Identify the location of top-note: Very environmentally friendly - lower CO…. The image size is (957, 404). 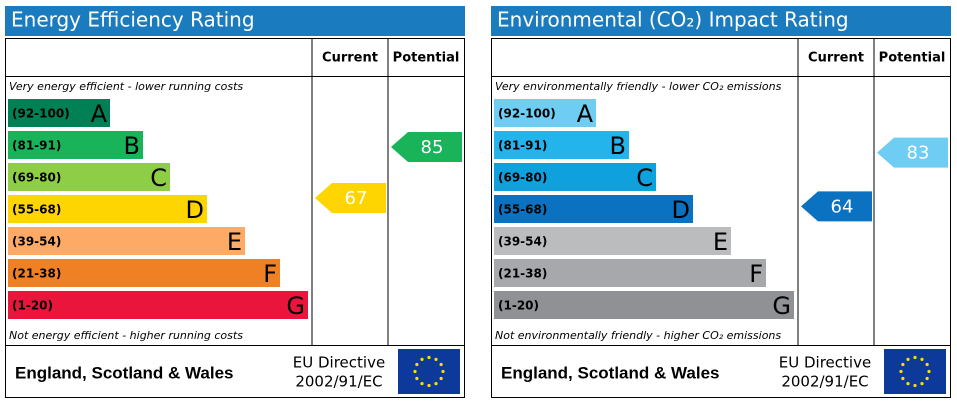
(638, 86).